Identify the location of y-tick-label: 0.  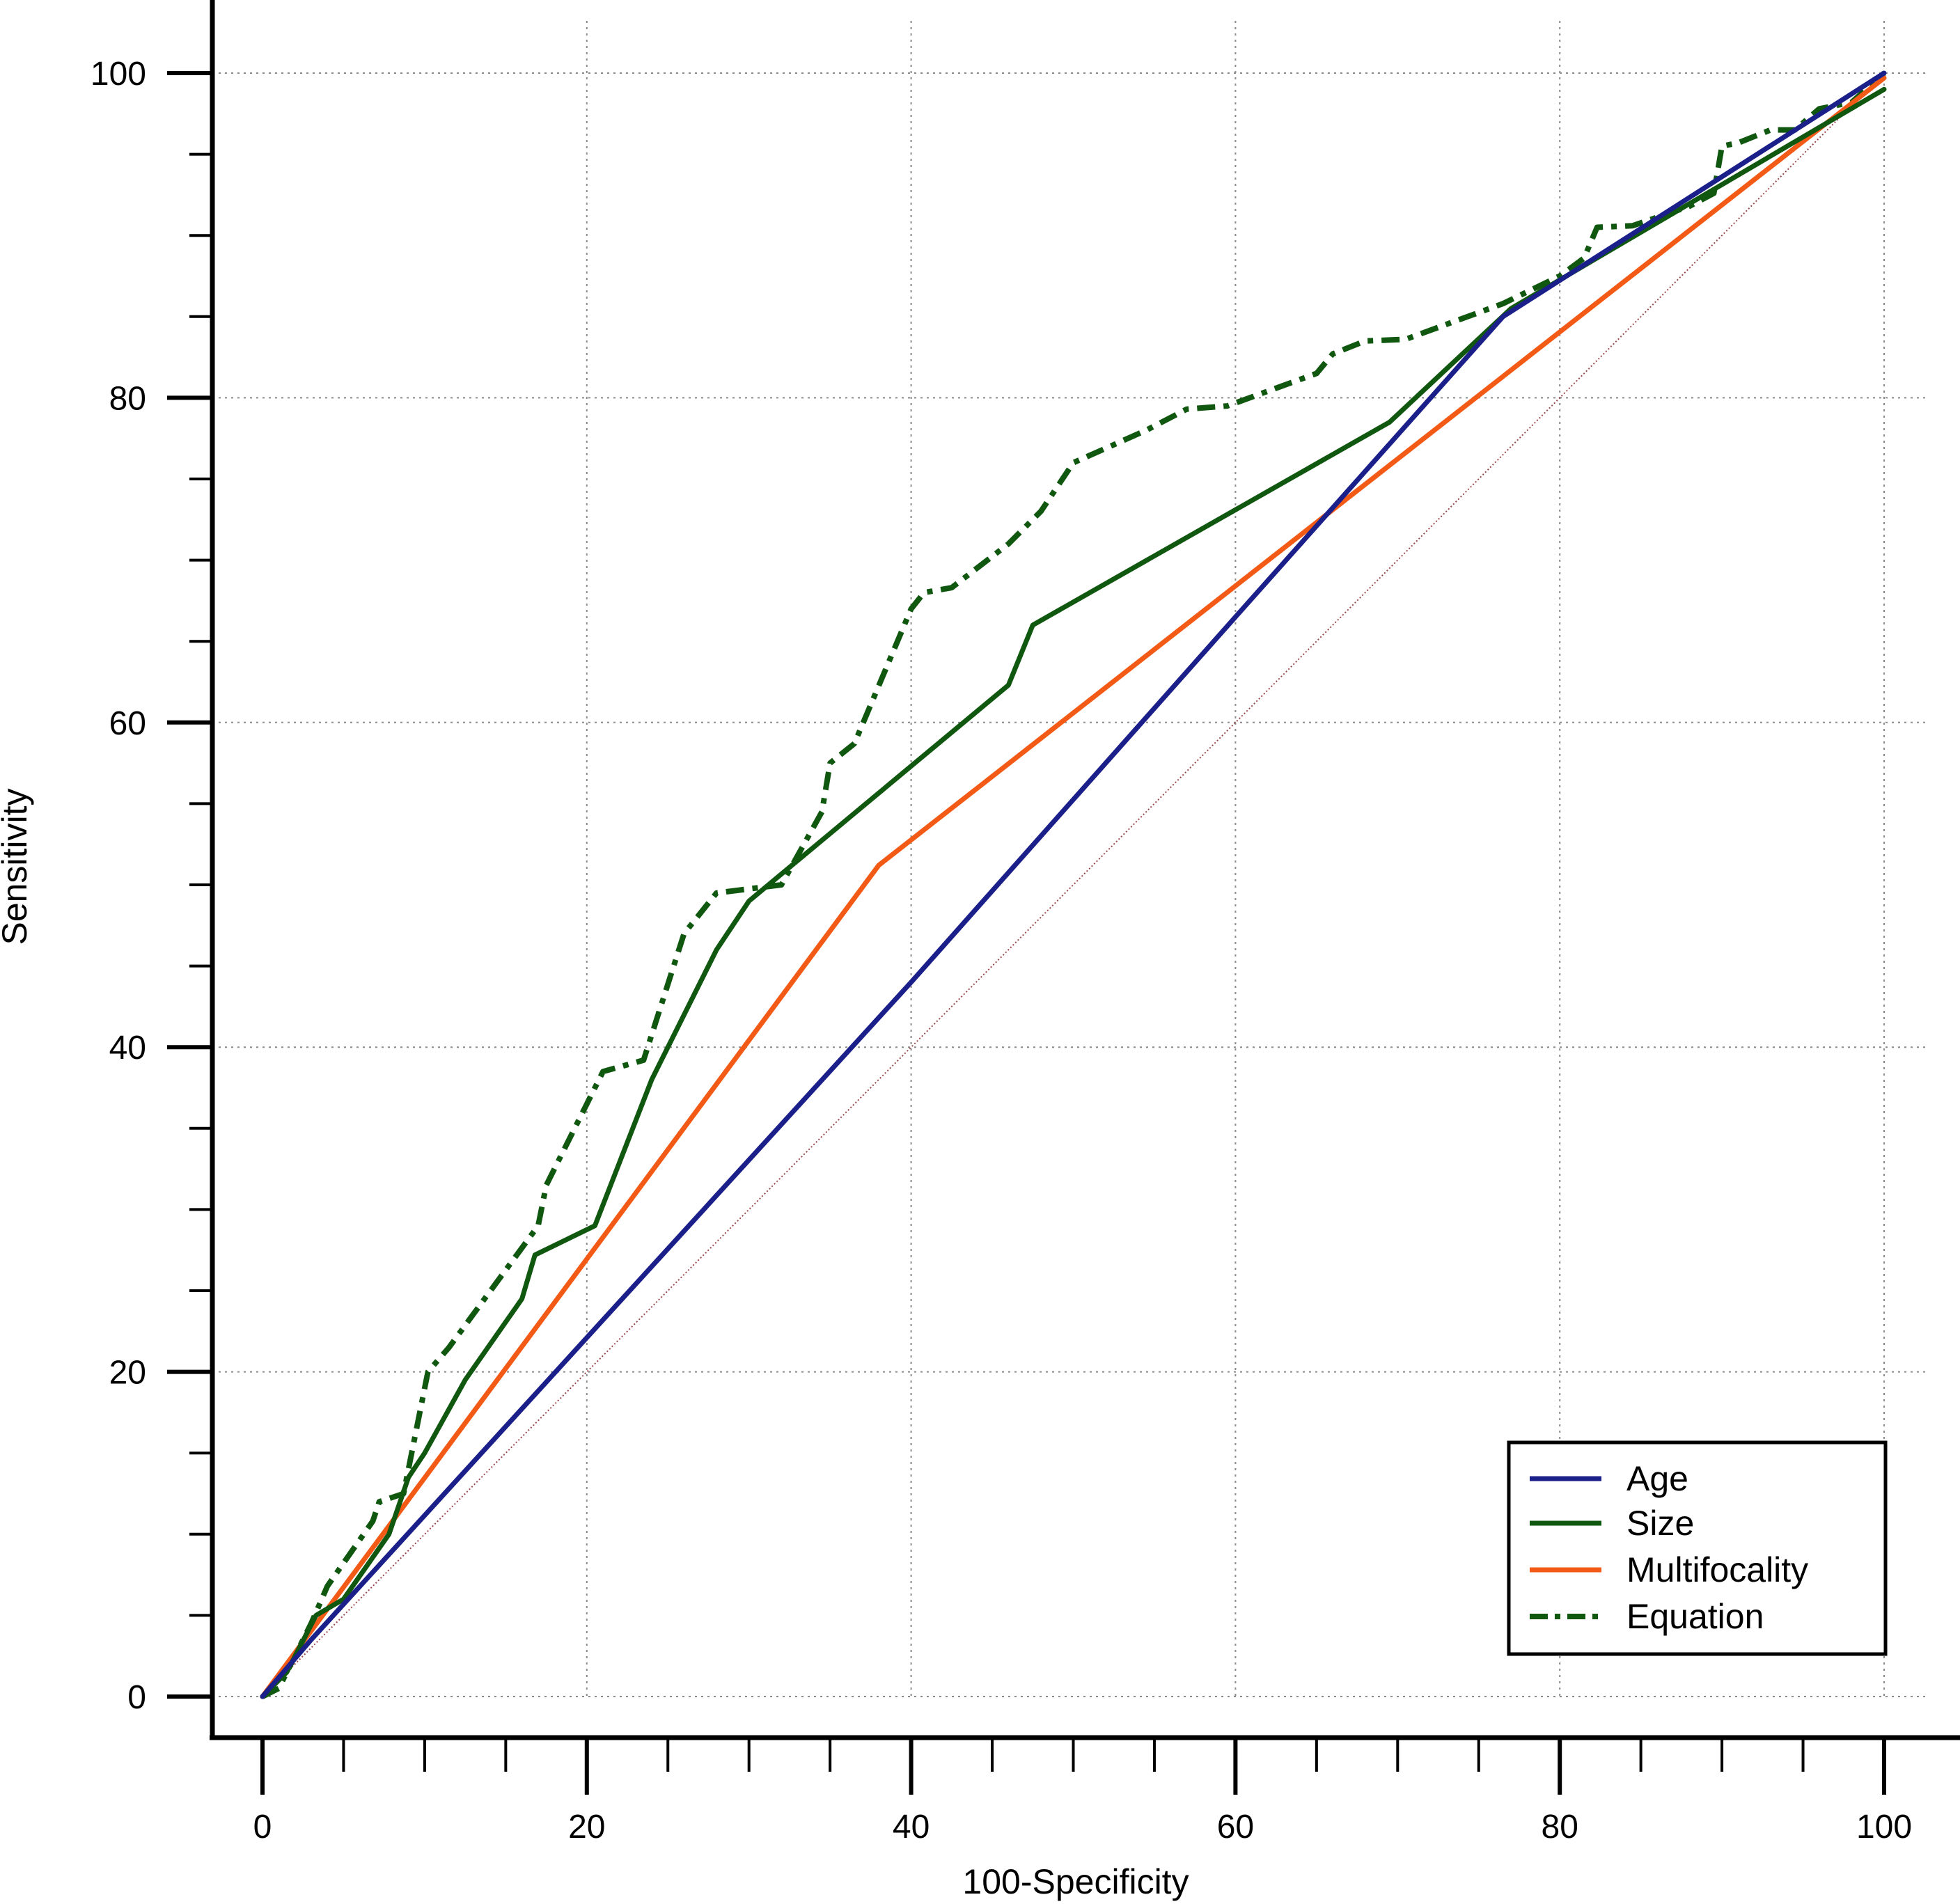
(136, 1697).